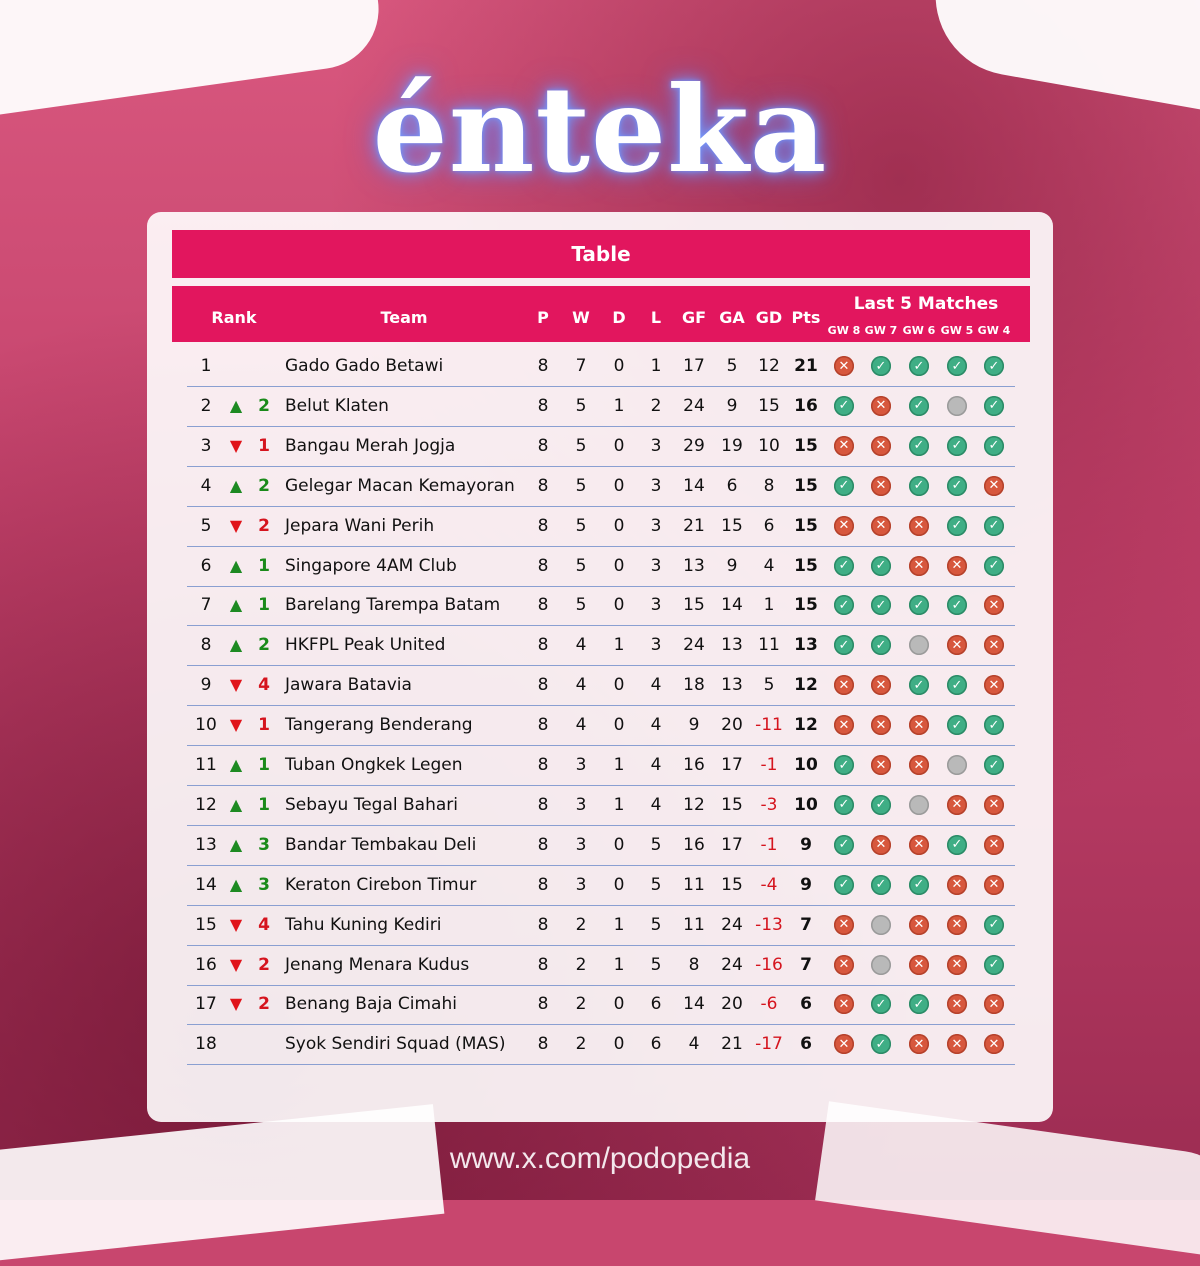 The image size is (1200, 1266). I want to click on team-name: Bandar Tembakau Deli, so click(381, 844).